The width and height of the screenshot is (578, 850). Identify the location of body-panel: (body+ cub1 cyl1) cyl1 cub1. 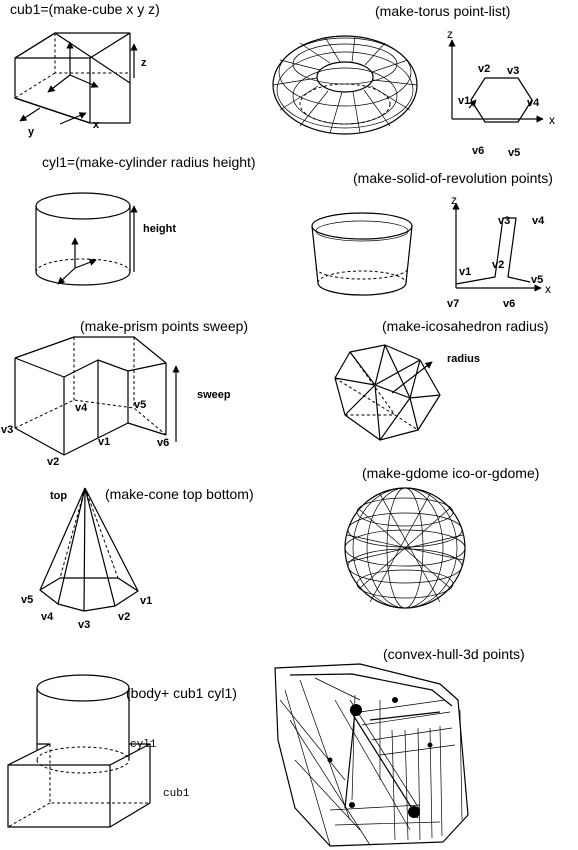
(122, 751).